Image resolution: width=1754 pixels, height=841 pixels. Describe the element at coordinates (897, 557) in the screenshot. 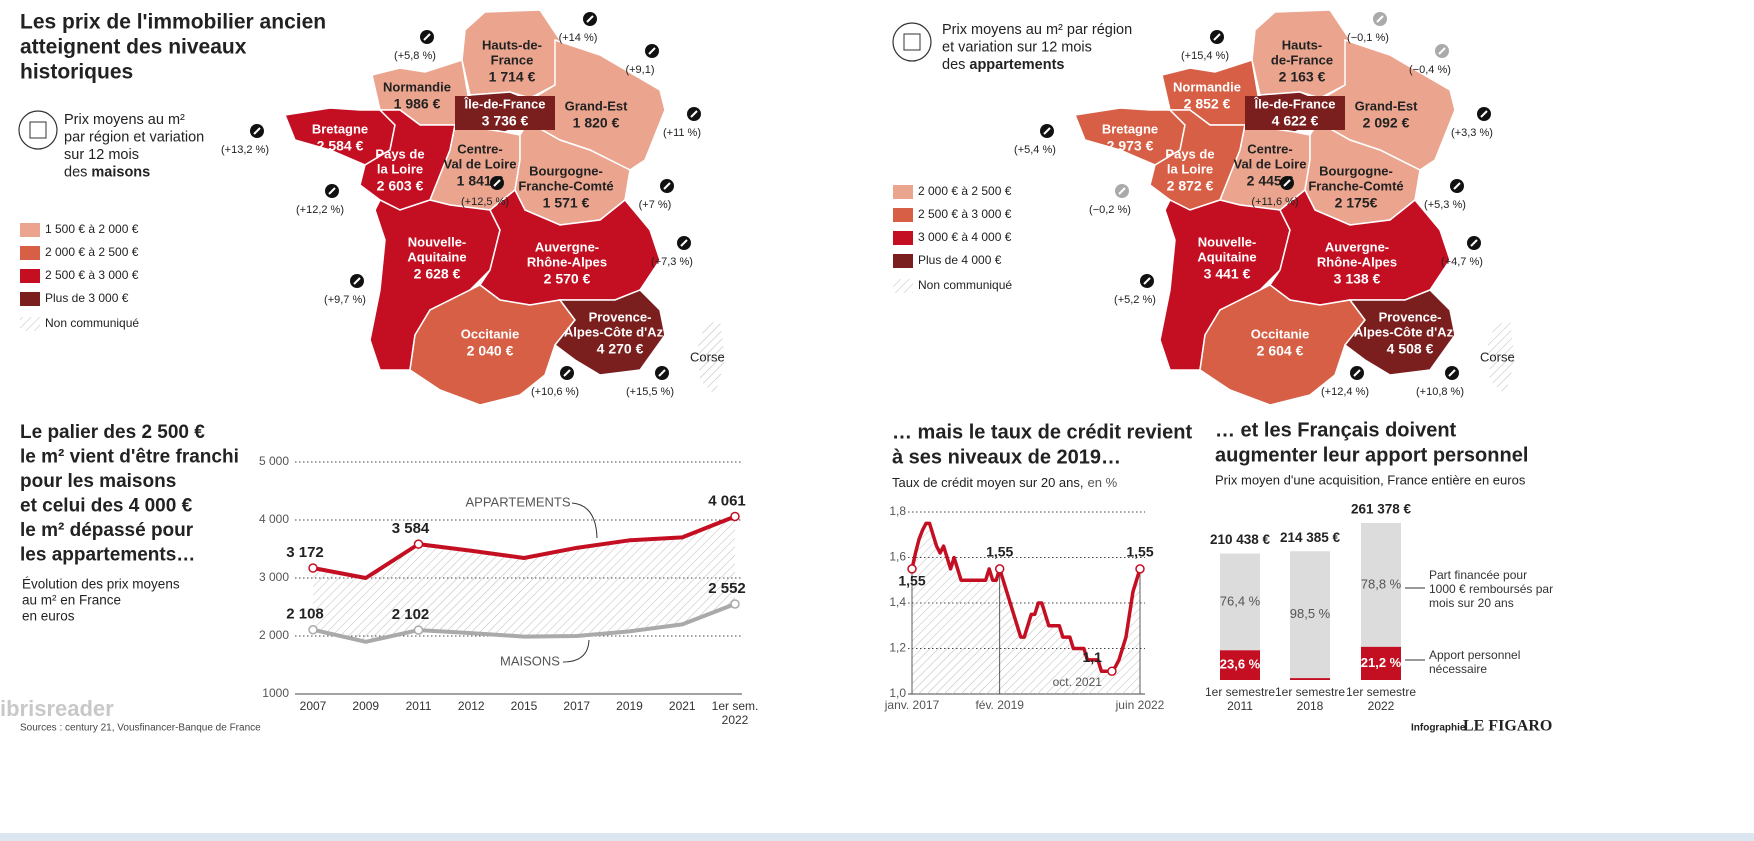

I see `y-tick-label: 1,6` at that location.